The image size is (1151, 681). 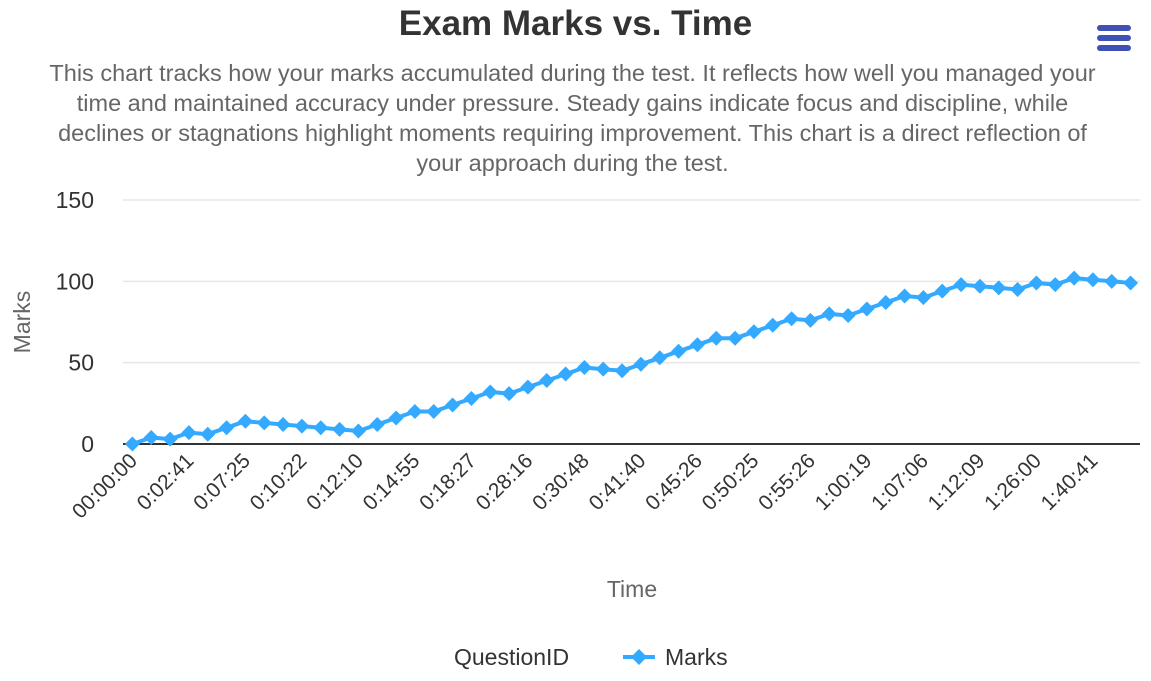 I want to click on x-tick-label: 0:45:26, so click(x=674, y=482).